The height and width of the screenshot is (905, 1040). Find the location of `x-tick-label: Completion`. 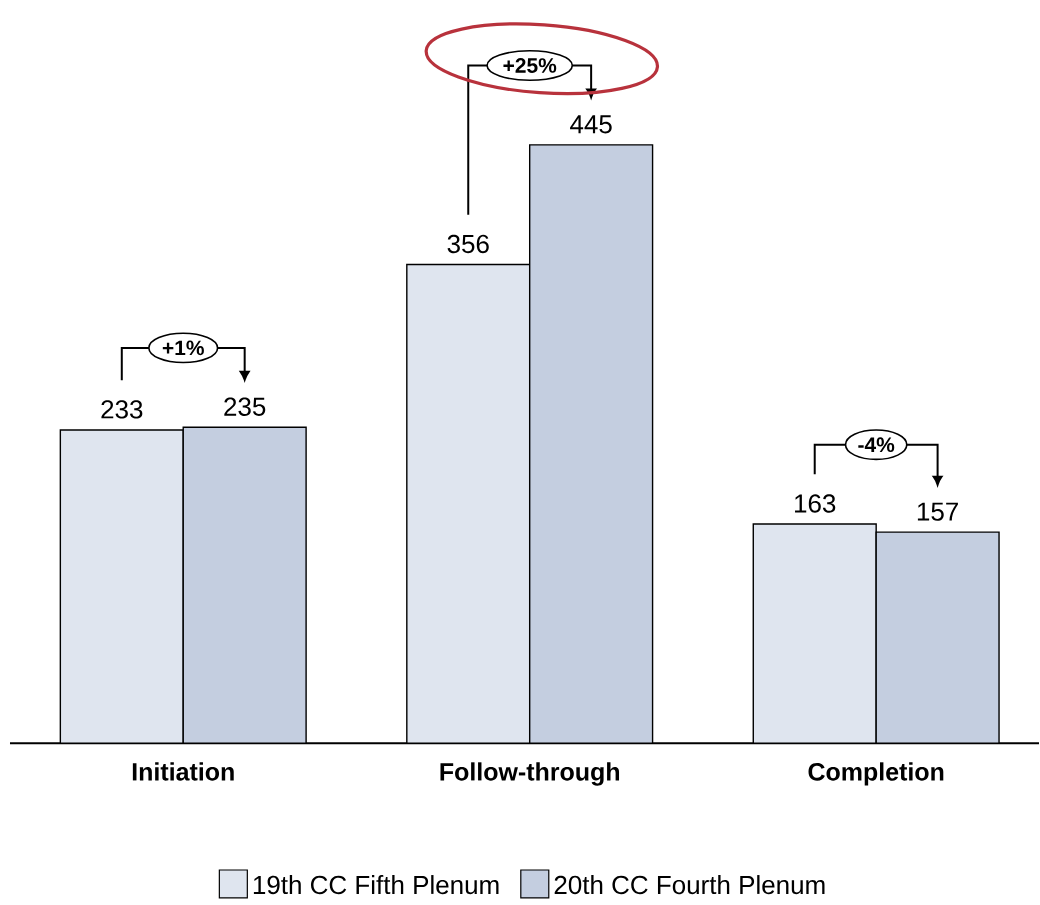

x-tick-label: Completion is located at coordinates (876, 774).